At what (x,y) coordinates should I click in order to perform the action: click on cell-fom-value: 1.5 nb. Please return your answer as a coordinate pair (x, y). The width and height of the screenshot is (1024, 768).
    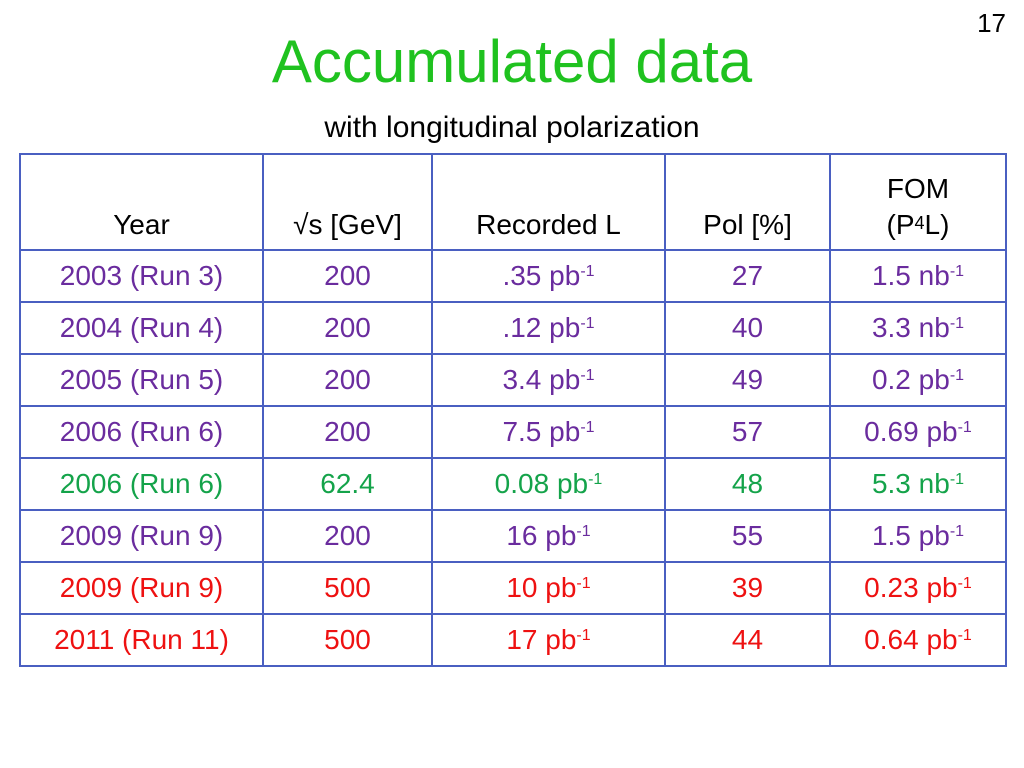
    Looking at the image, I should click on (910, 275).